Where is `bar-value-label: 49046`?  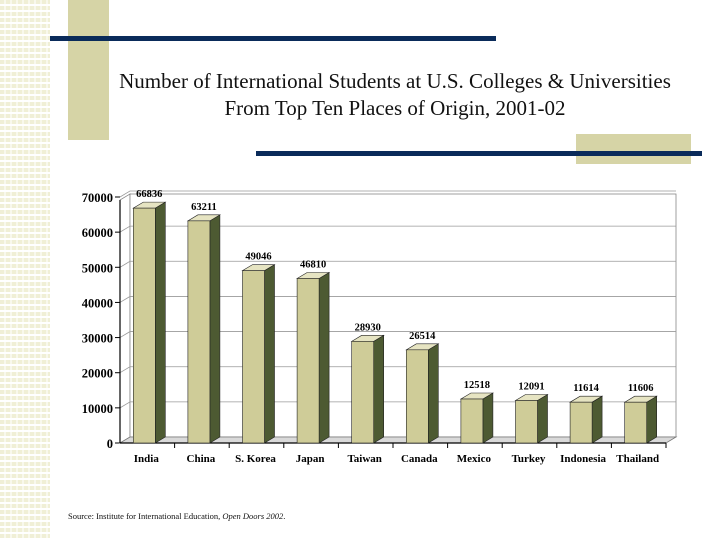 bar-value-label: 49046 is located at coordinates (258, 257).